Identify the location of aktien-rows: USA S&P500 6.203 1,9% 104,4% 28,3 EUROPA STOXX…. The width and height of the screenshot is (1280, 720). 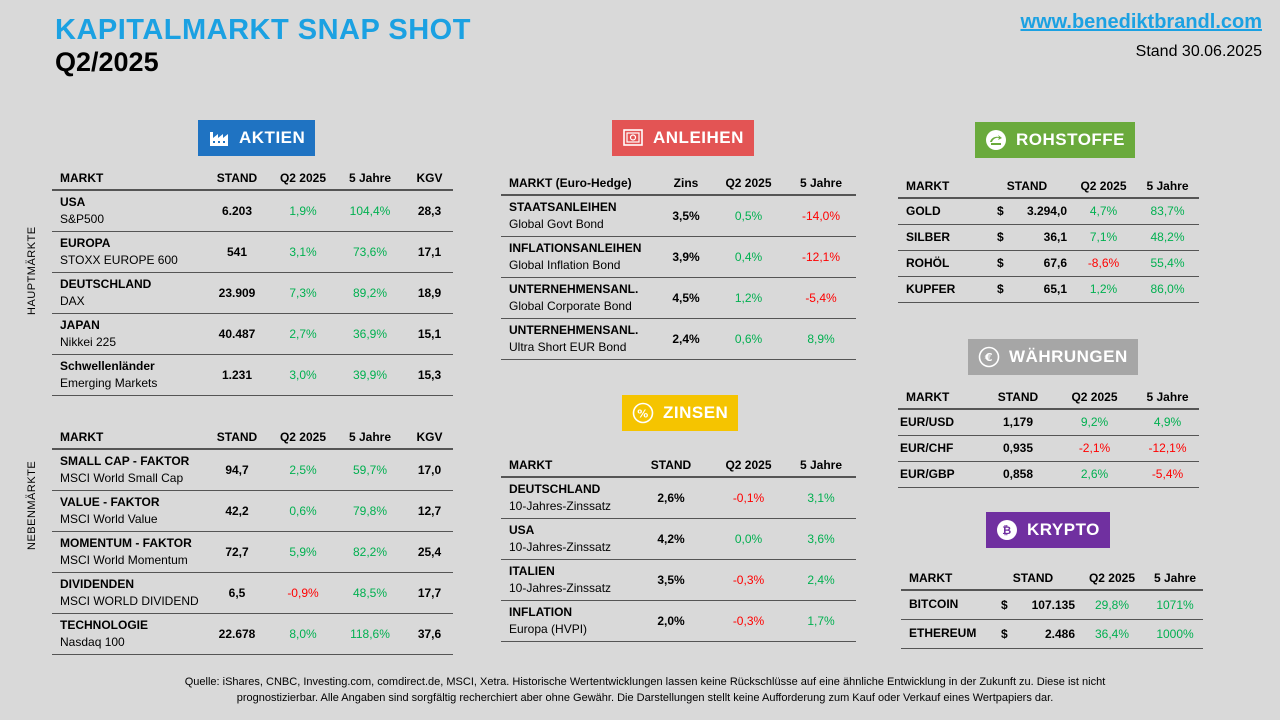
(252, 293).